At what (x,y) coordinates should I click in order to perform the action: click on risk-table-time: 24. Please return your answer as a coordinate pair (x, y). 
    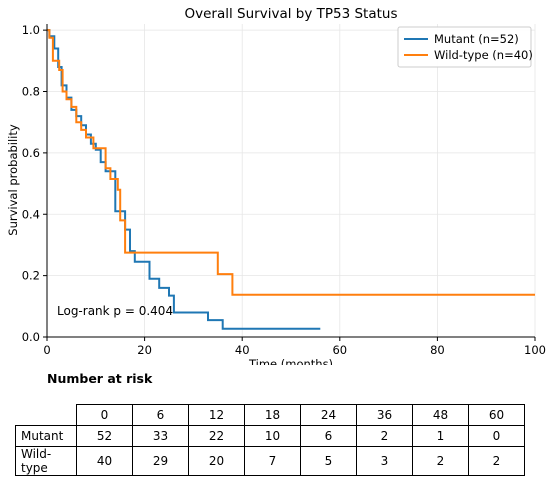
    Looking at the image, I should click on (328, 415).